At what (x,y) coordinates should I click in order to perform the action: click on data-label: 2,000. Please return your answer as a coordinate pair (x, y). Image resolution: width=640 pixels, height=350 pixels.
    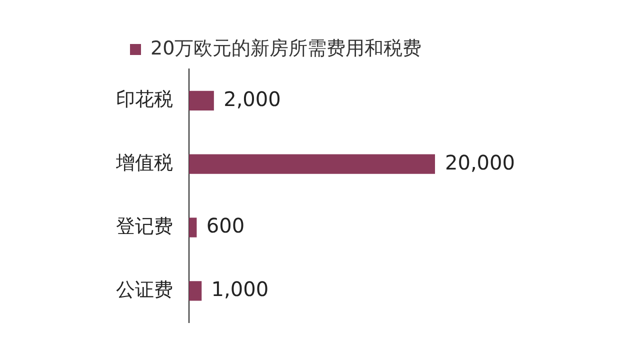
    Looking at the image, I should click on (252, 98).